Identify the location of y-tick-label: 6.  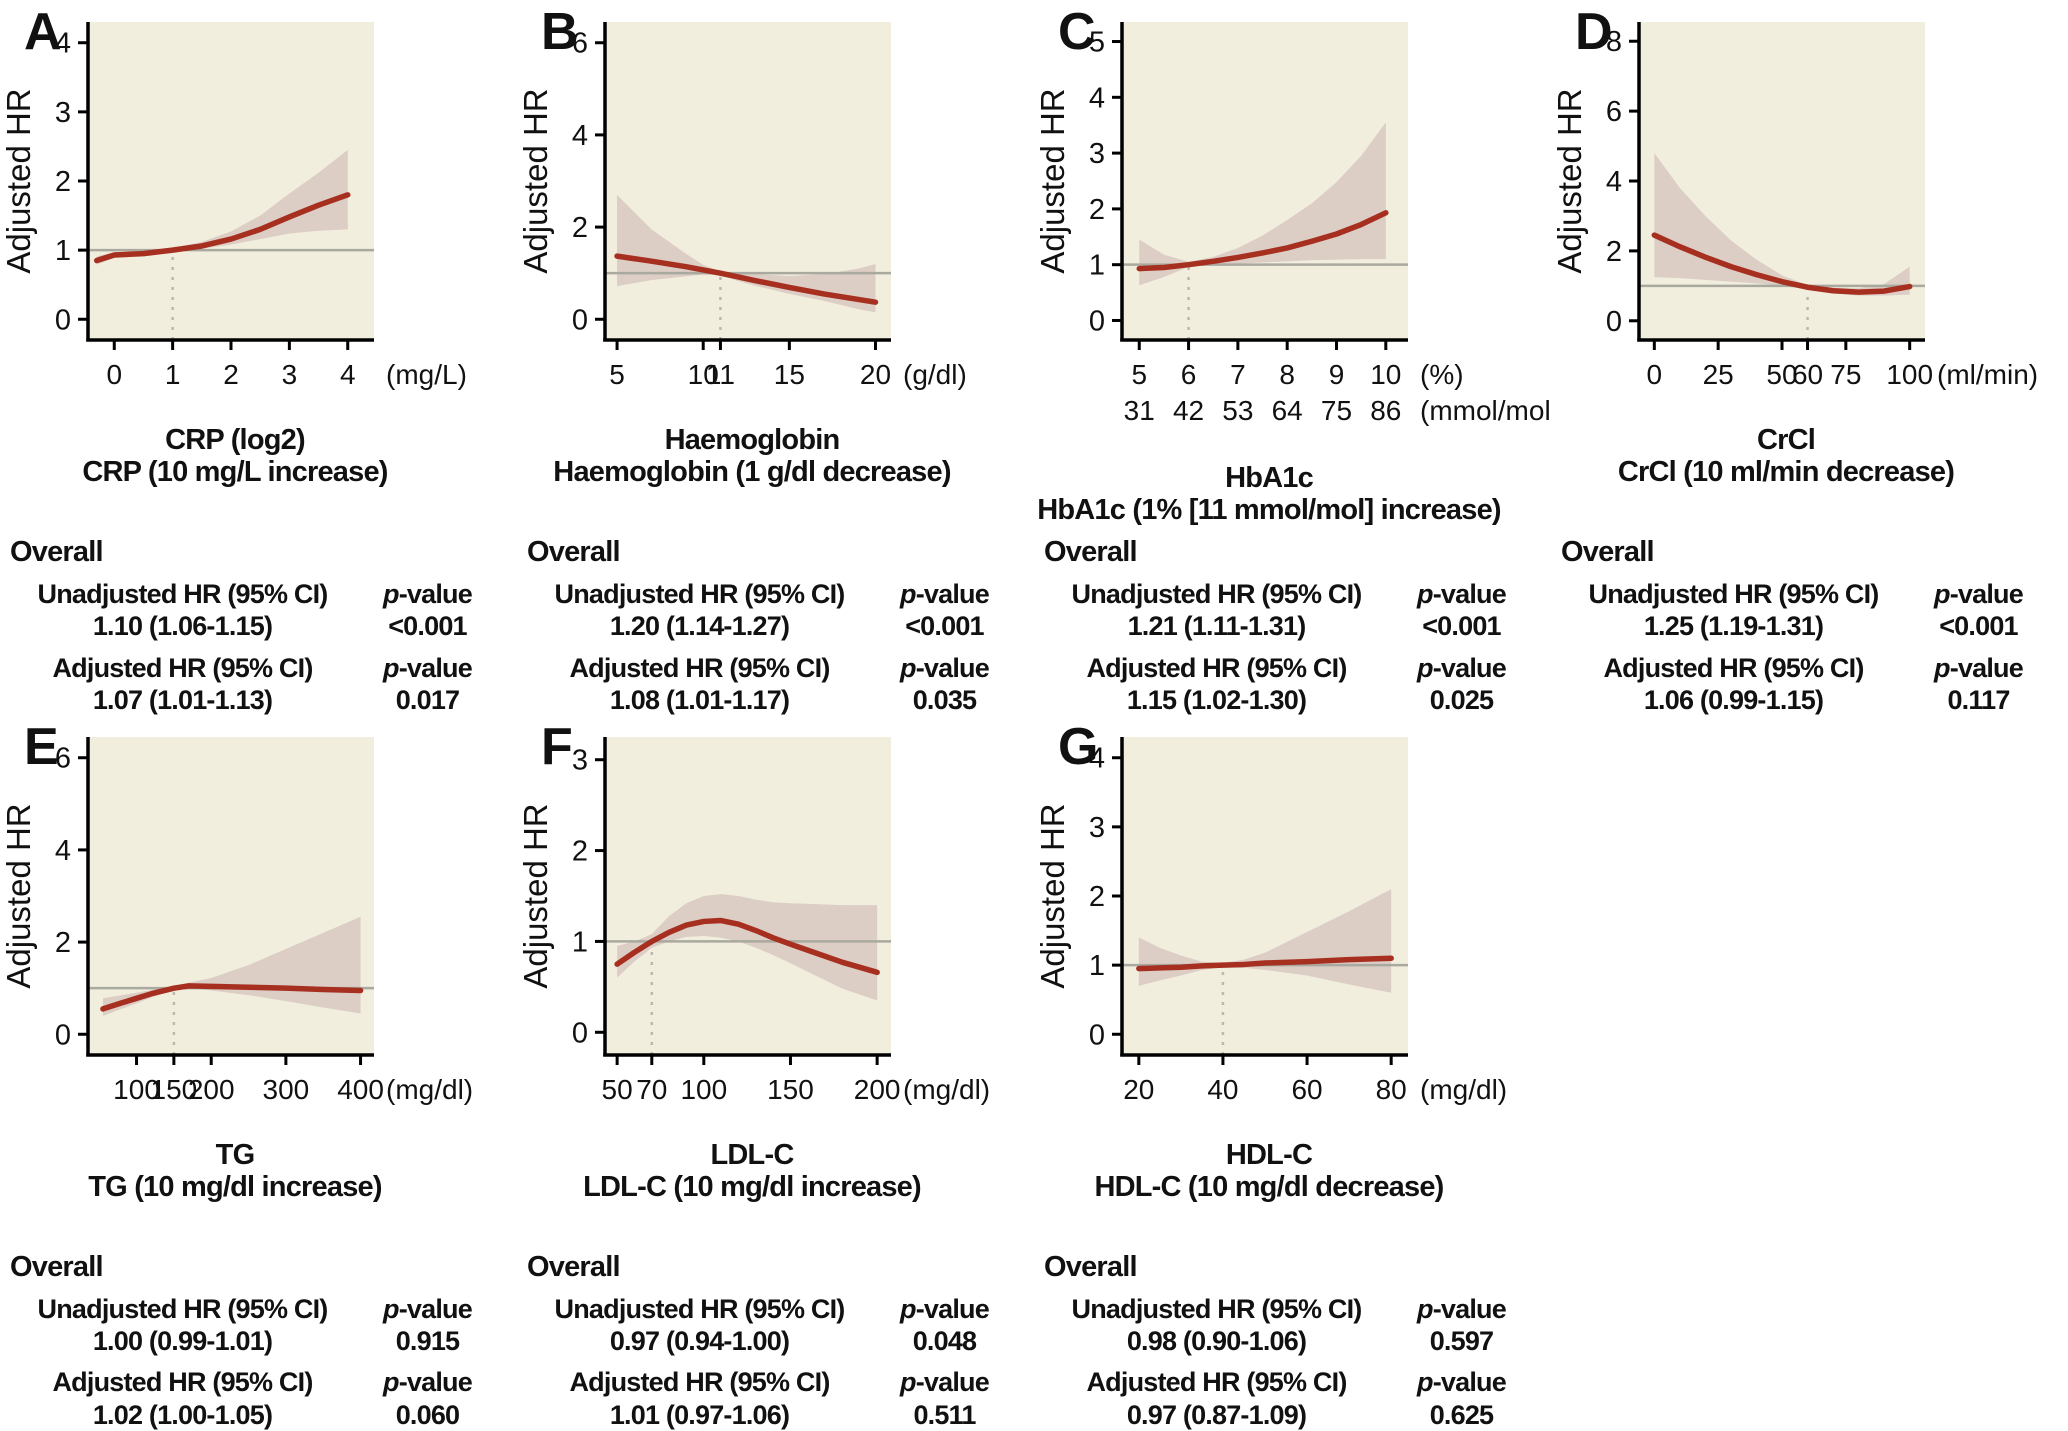
(63, 758).